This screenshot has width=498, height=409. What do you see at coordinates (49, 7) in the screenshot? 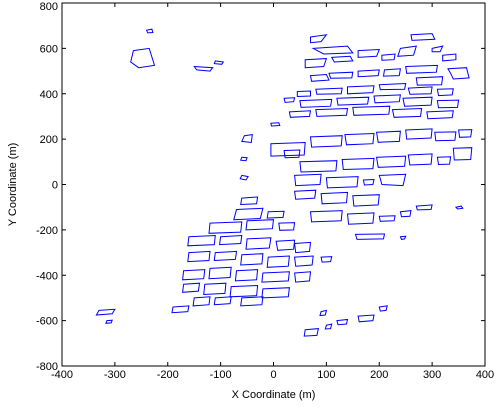
I see `y-tick-label: 800` at bounding box center [49, 7].